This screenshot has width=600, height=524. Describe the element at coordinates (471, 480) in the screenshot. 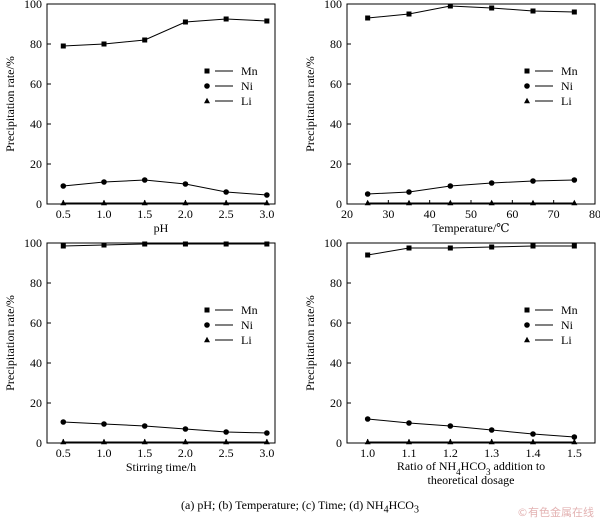

I see `x-axis-label: theoretical dosage` at that location.